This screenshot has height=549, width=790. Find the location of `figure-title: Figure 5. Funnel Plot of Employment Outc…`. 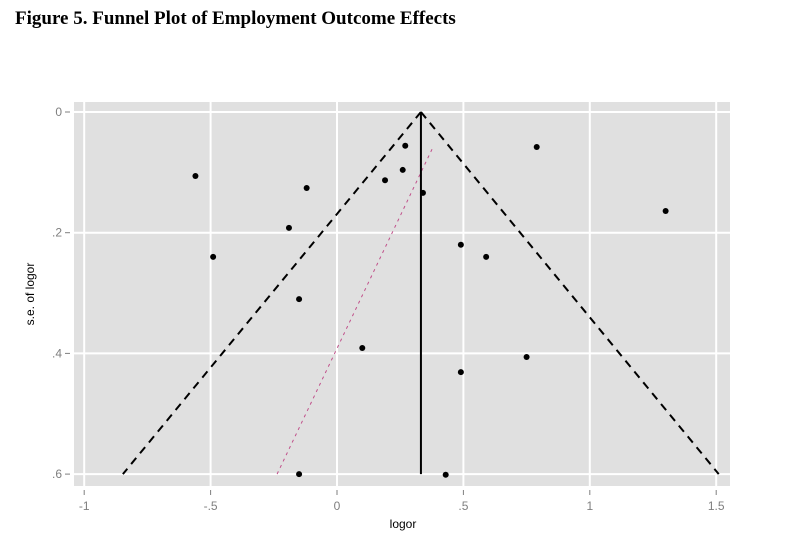

figure-title: Figure 5. Funnel Plot of Employment Outc… is located at coordinates (235, 18).